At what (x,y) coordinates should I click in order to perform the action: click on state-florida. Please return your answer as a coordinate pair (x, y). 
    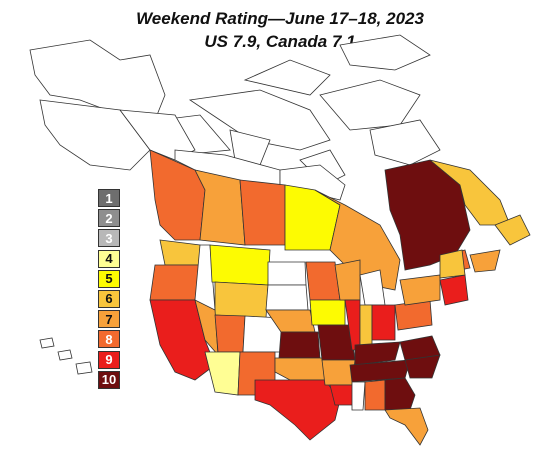
    Looking at the image, I should click on (406, 426).